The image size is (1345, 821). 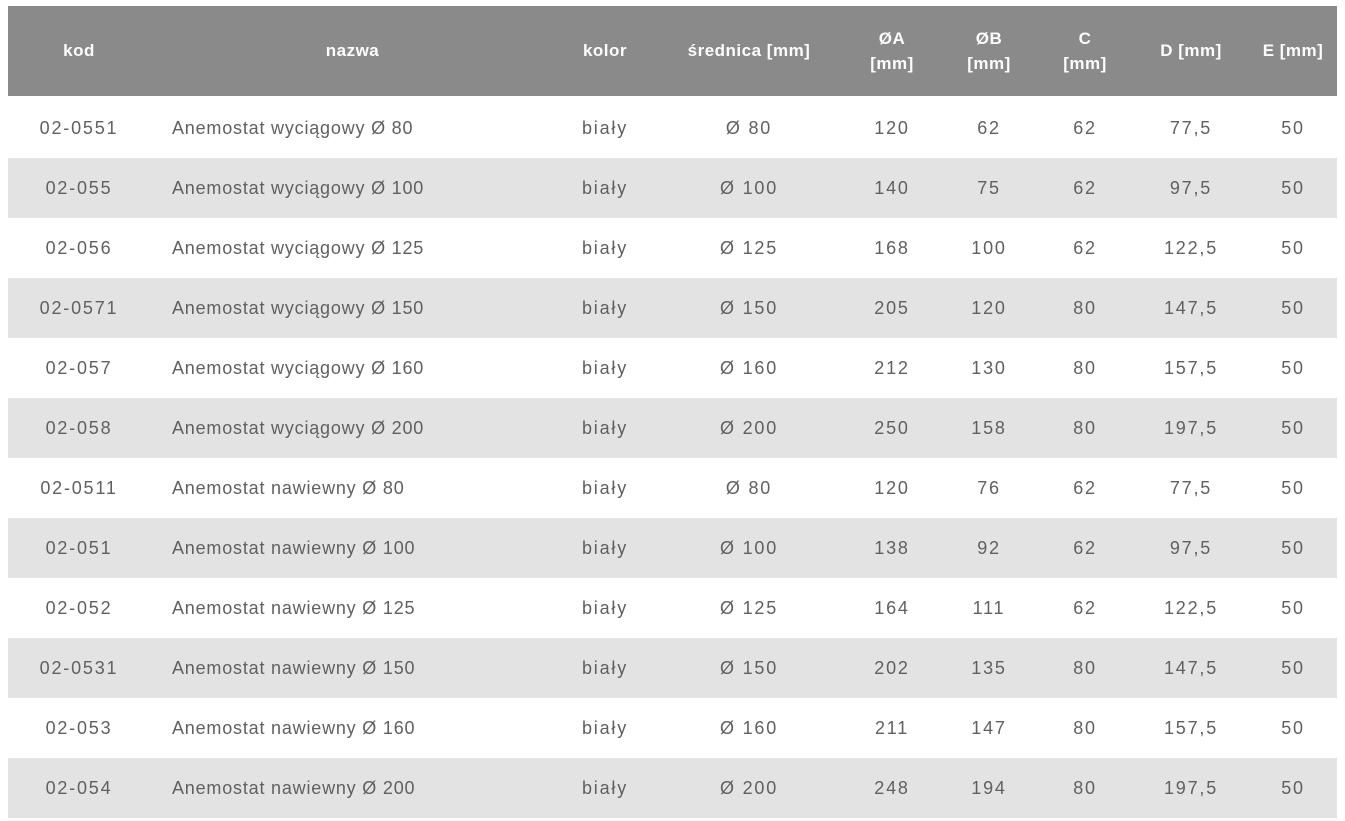 I want to click on cell-srednica: Ø 125, so click(x=749, y=247).